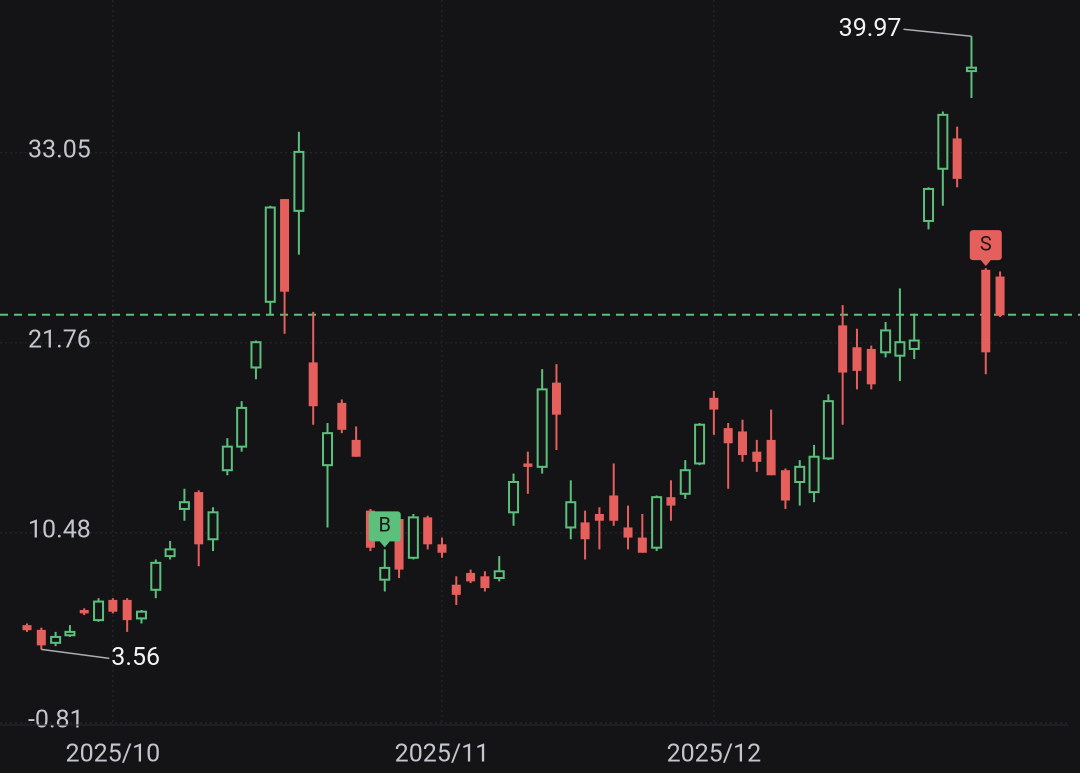  Describe the element at coordinates (986, 243) in the screenshot. I see `trade-marker-label: S` at that location.